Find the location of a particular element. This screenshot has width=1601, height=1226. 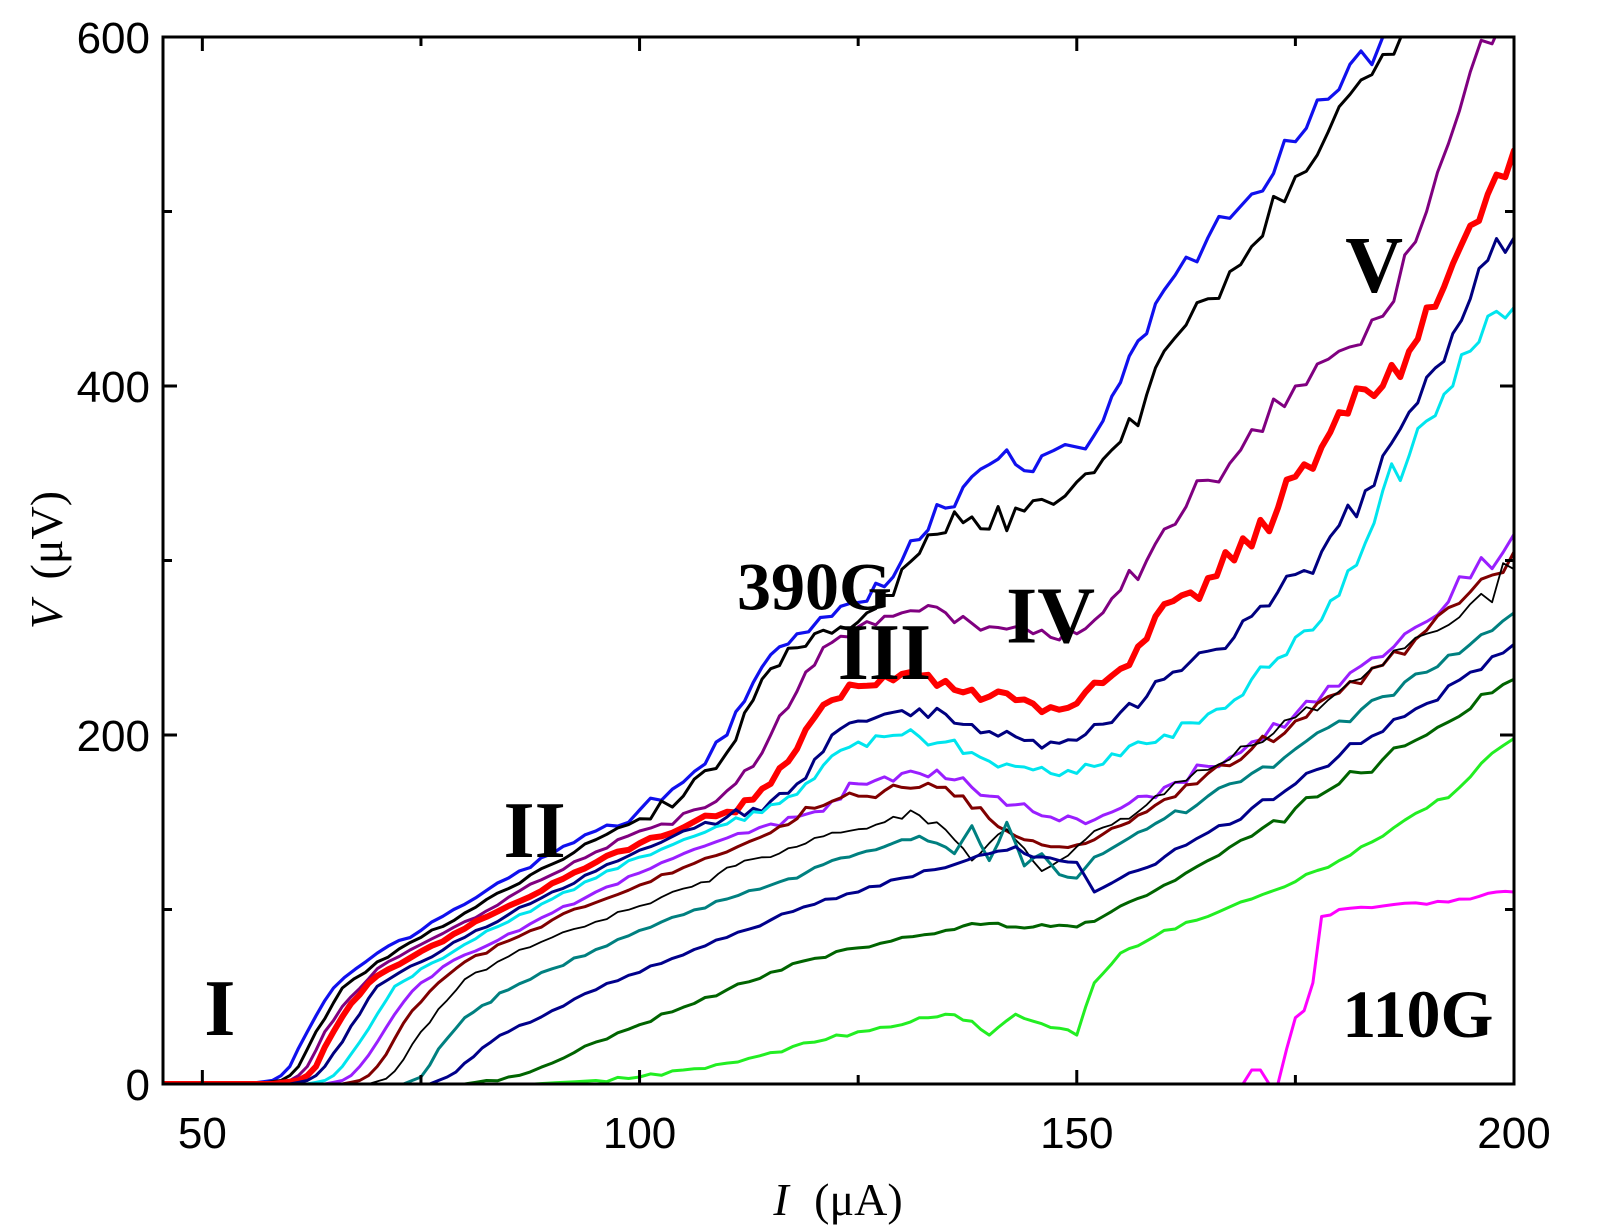

annotation-390g: 390G is located at coordinates (814, 586).